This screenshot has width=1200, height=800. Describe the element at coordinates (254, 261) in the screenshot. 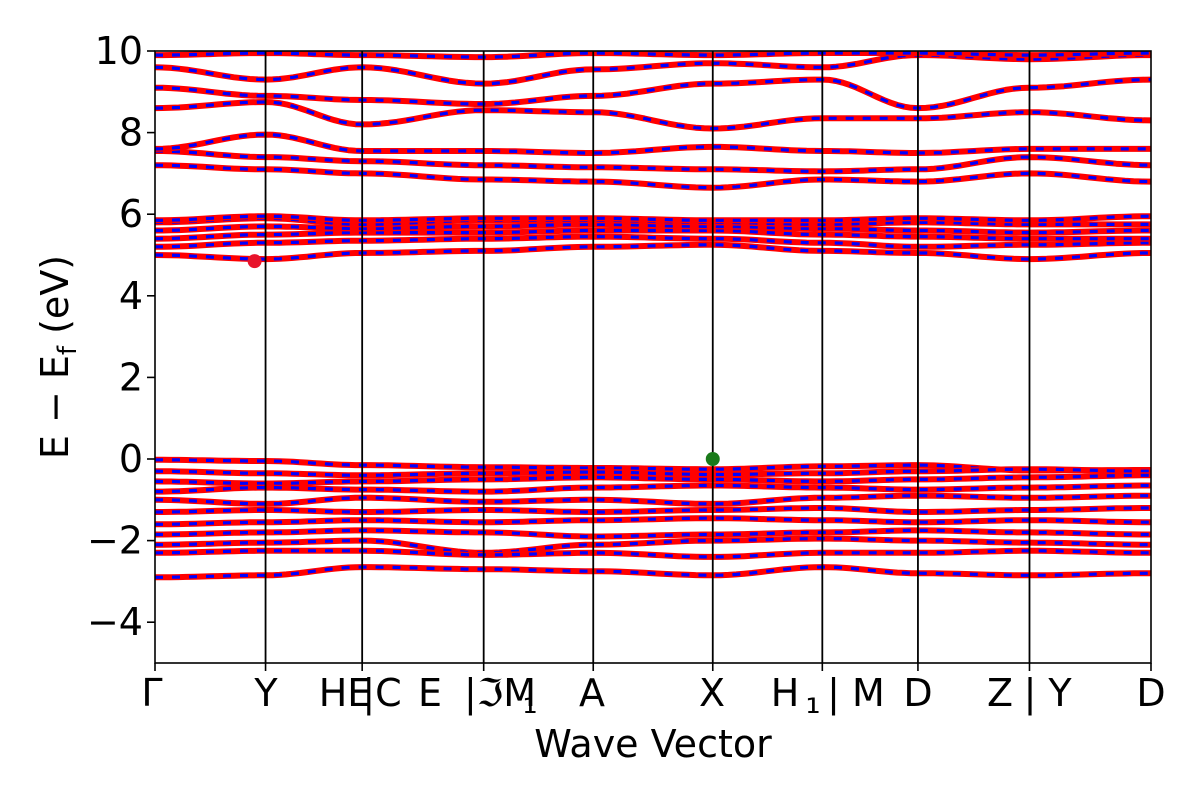

I see `cbm-marker` at that location.